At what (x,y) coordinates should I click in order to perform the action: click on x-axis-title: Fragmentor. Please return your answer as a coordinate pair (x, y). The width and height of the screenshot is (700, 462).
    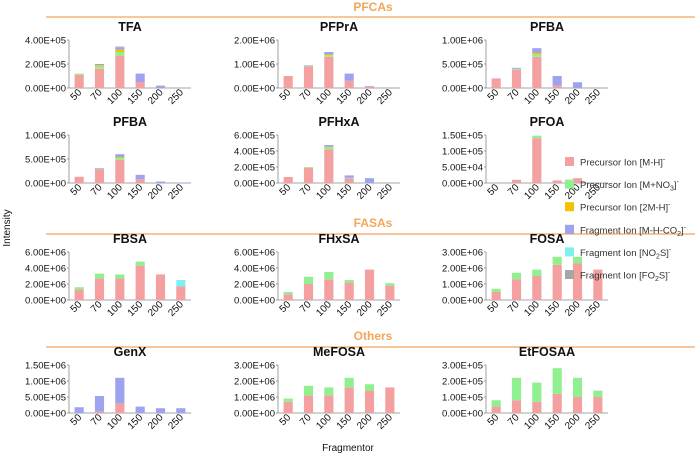
    Looking at the image, I should click on (348, 448).